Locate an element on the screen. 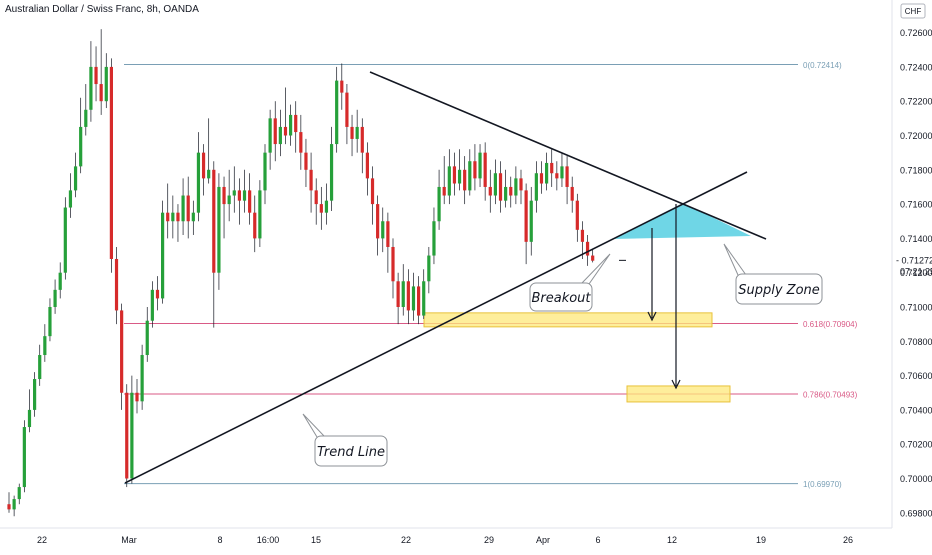  supply-zone-callout-pointer is located at coordinates (735, 259).